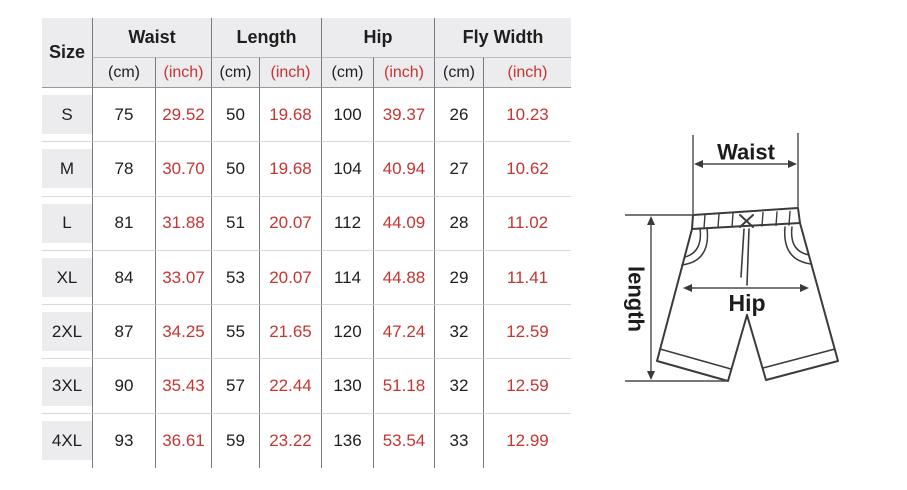 The width and height of the screenshot is (907, 490). Describe the element at coordinates (290, 386) in the screenshot. I see `length-inch-value: 22.44` at that location.